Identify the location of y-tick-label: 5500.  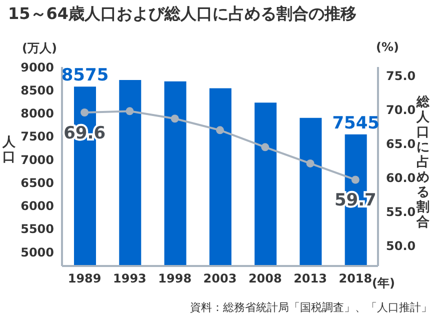
(37, 229).